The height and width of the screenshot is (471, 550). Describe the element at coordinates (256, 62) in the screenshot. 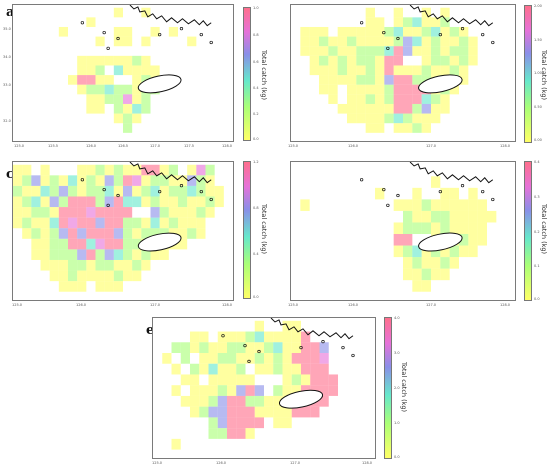

I see `cbtick: 0.6` at that location.